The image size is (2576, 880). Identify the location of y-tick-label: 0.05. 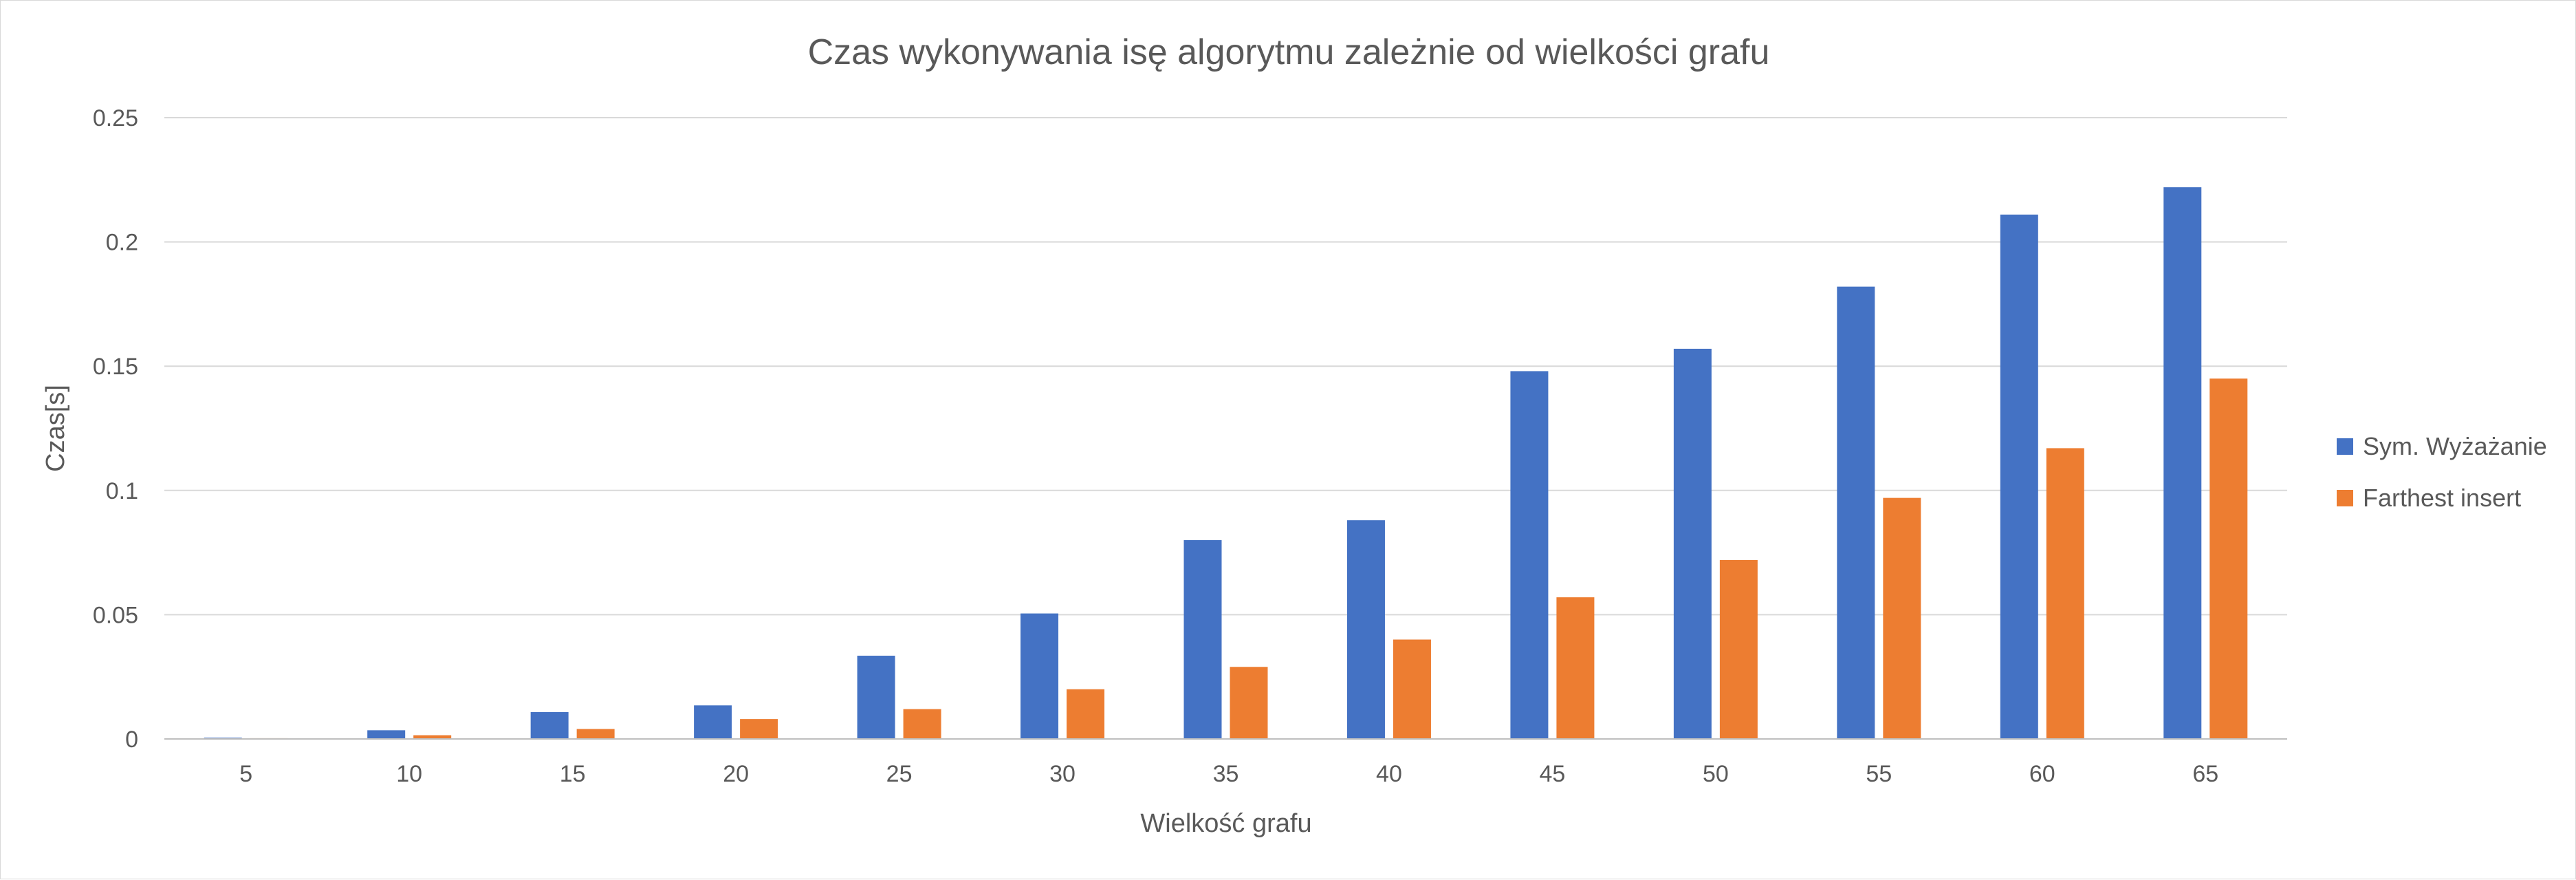
(115, 615).